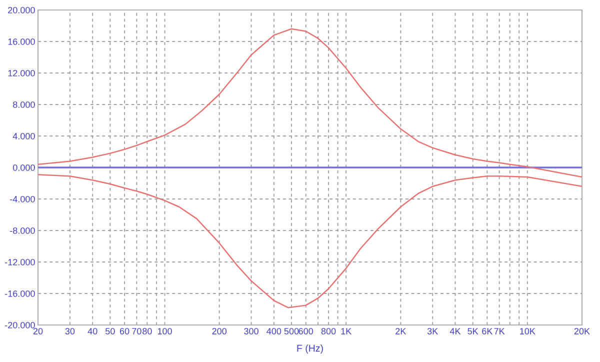  Describe the element at coordinates (20, 262) in the screenshot. I see `y-tick-label: -12.000` at that location.